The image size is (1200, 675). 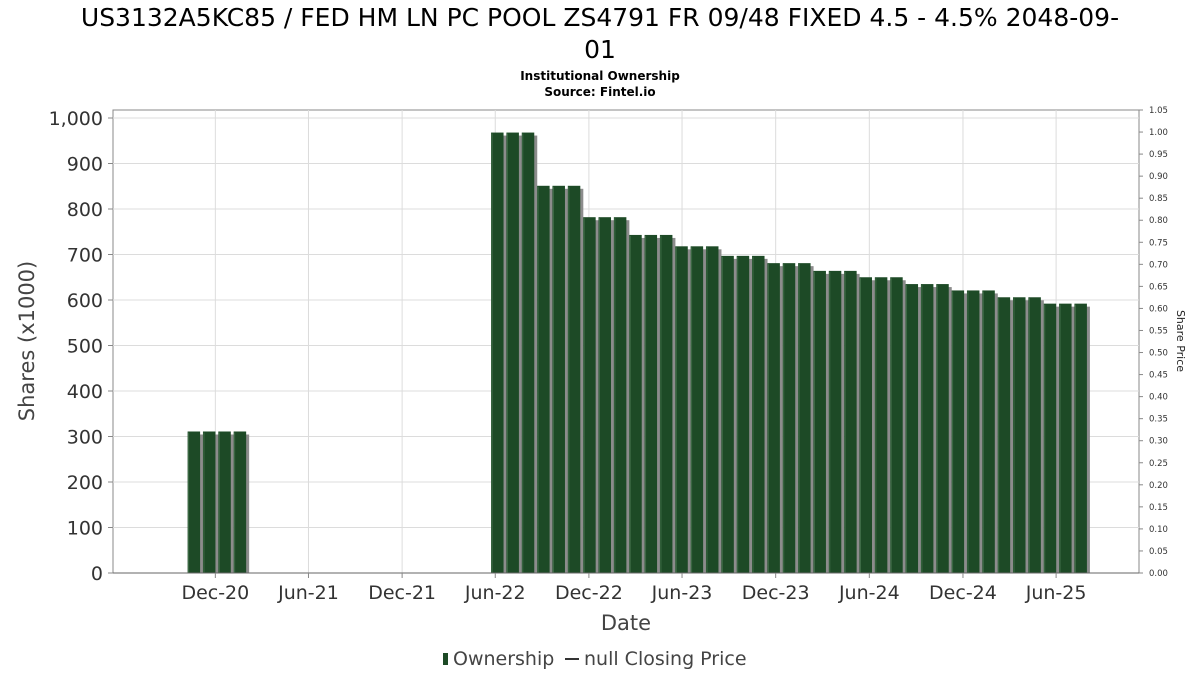 What do you see at coordinates (1158, 221) in the screenshot?
I see `y2-tick-label: 0.80` at bounding box center [1158, 221].